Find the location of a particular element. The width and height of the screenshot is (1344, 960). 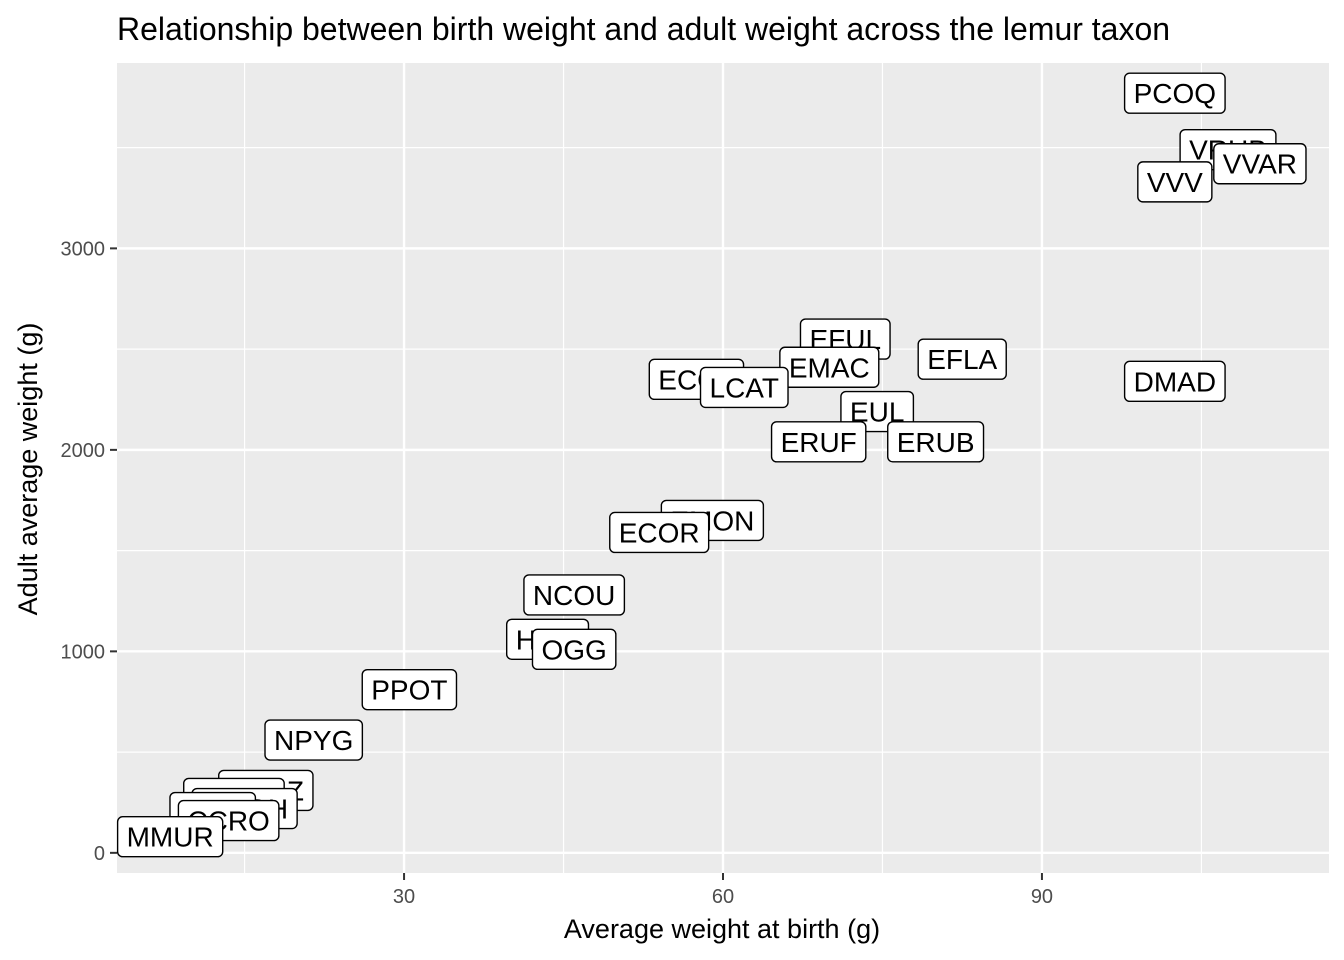

point-label: ERUB is located at coordinates (936, 442).